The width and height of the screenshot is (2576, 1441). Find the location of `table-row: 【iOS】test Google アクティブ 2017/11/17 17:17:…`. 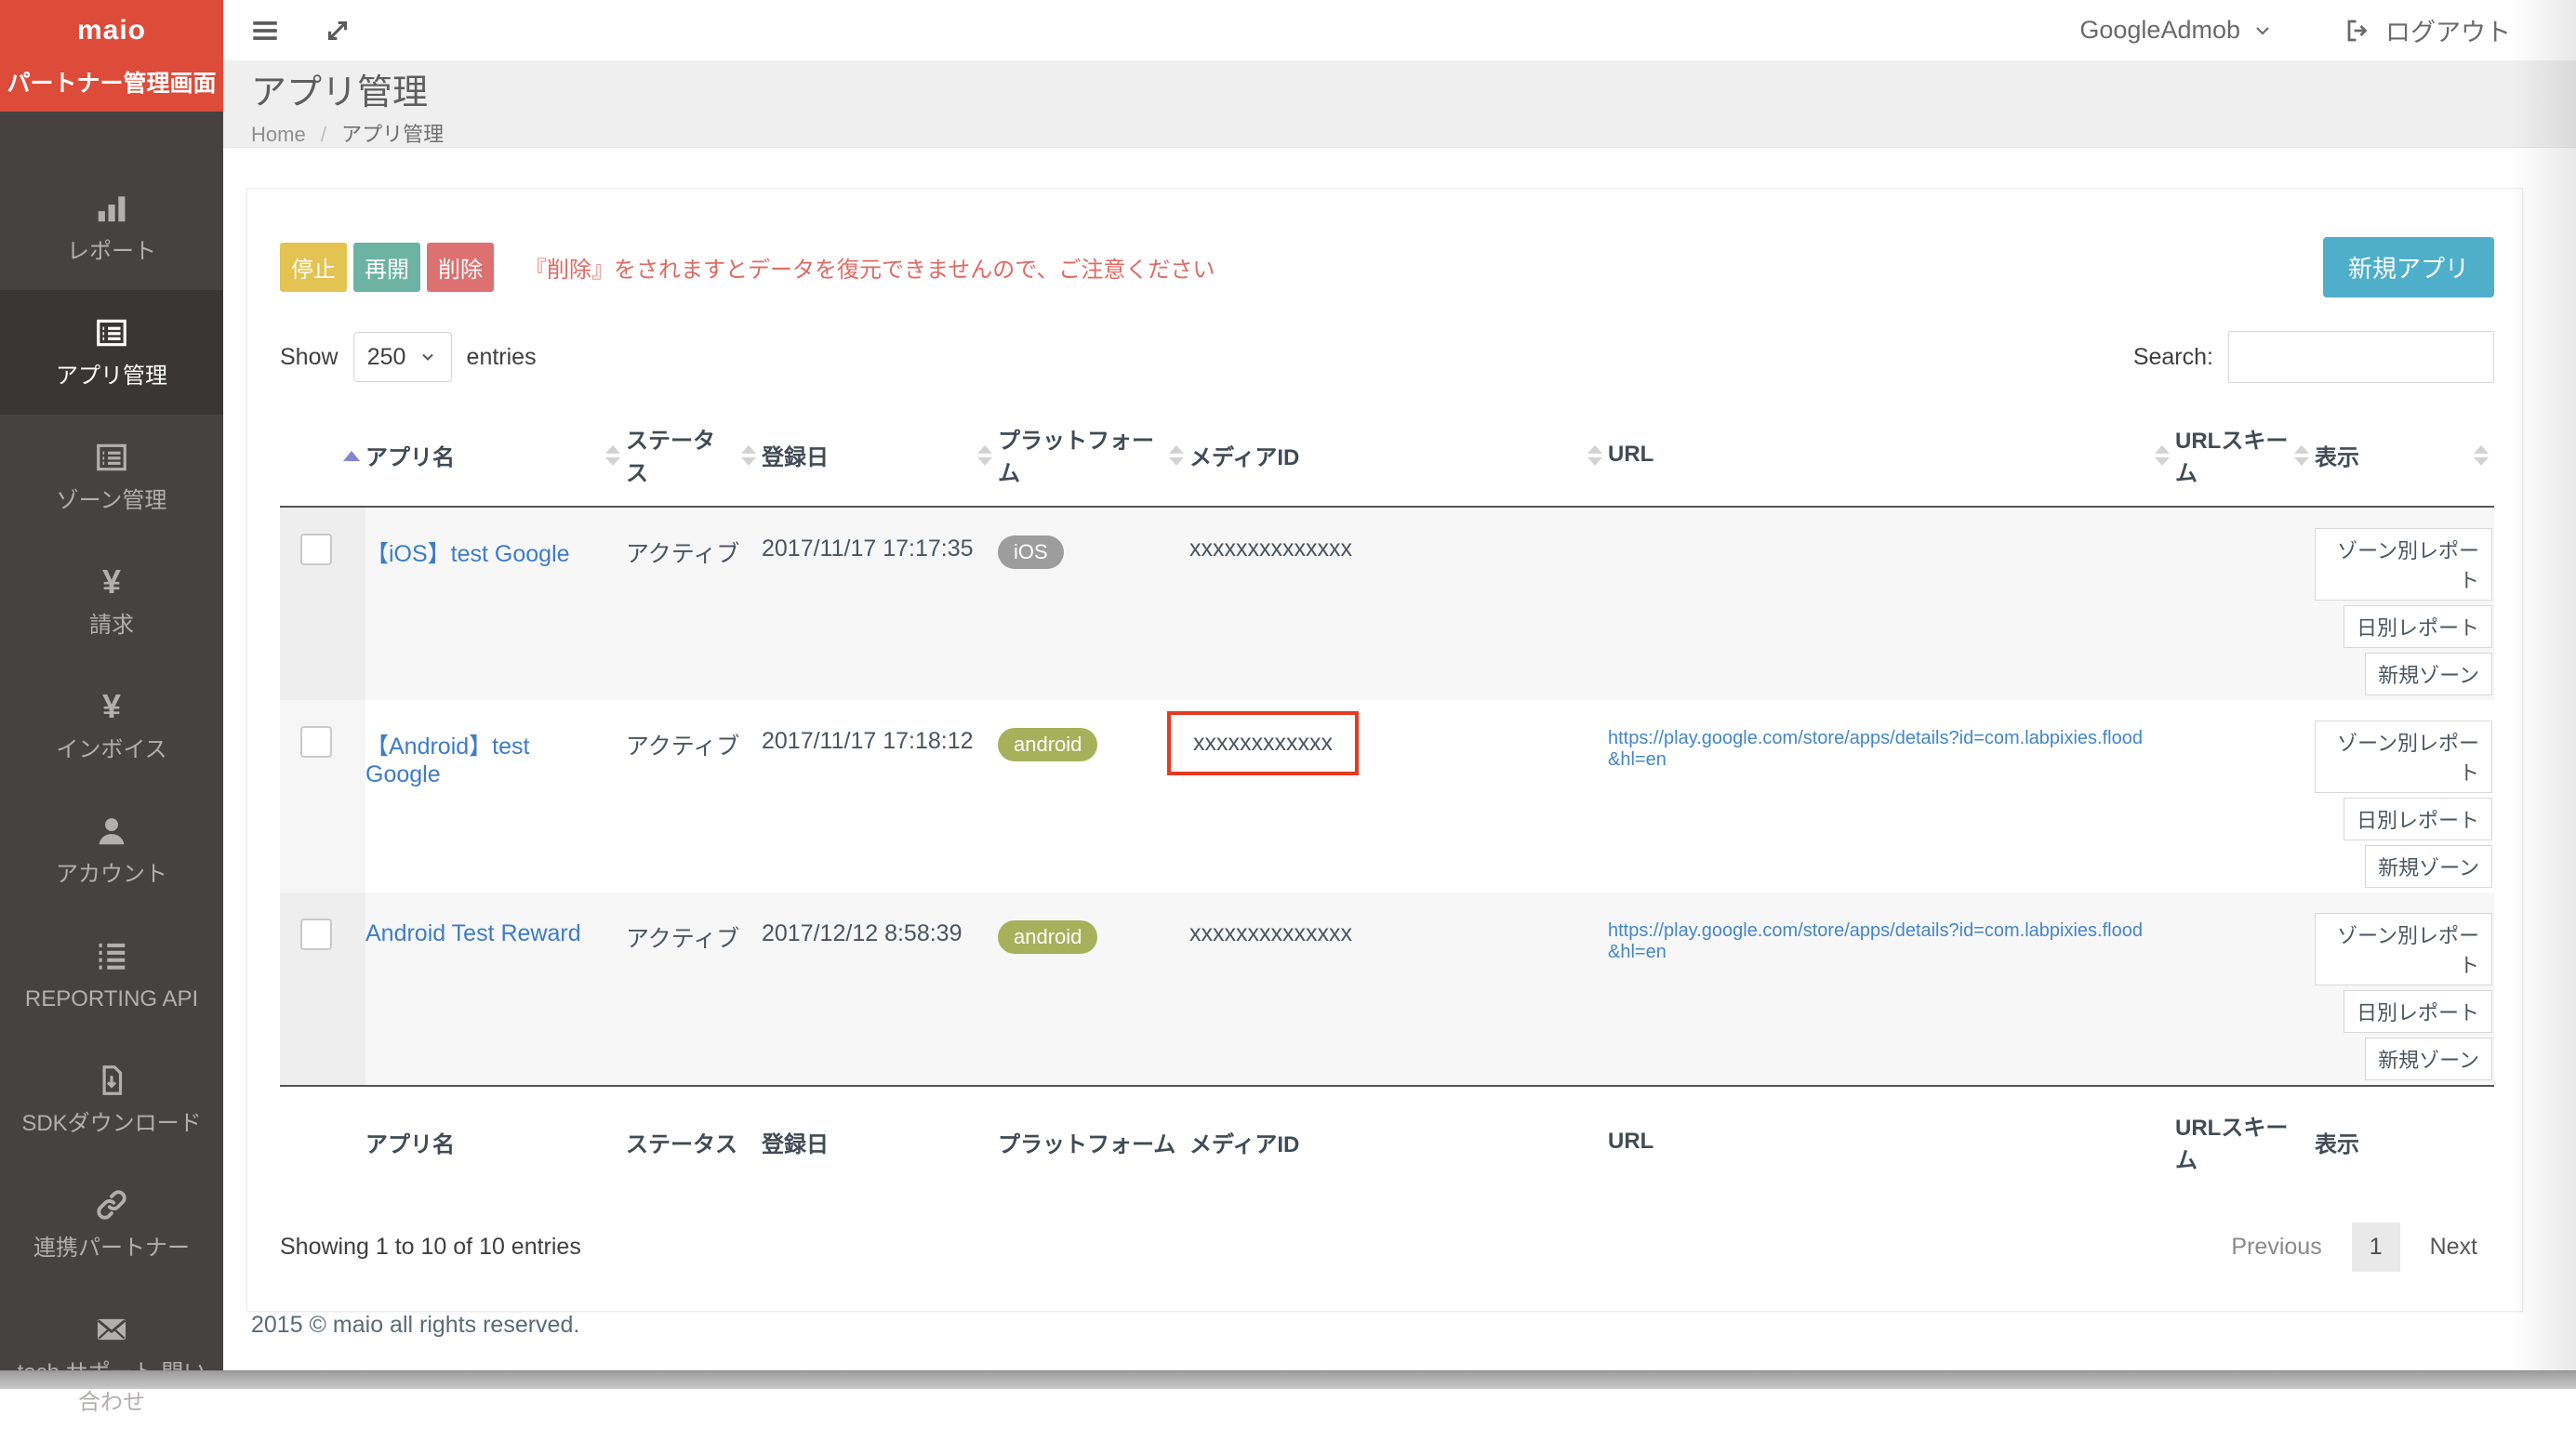

table-row: 【iOS】test Google アクティブ 2017/11/17 17:17:… is located at coordinates (1387, 603).